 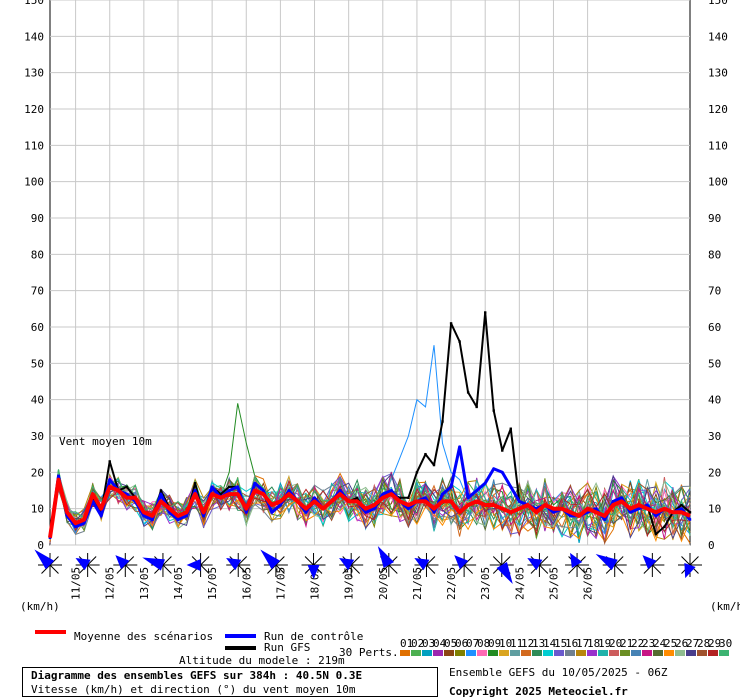 I want to click on y-tick-label-right: 30, so click(x=714, y=436).